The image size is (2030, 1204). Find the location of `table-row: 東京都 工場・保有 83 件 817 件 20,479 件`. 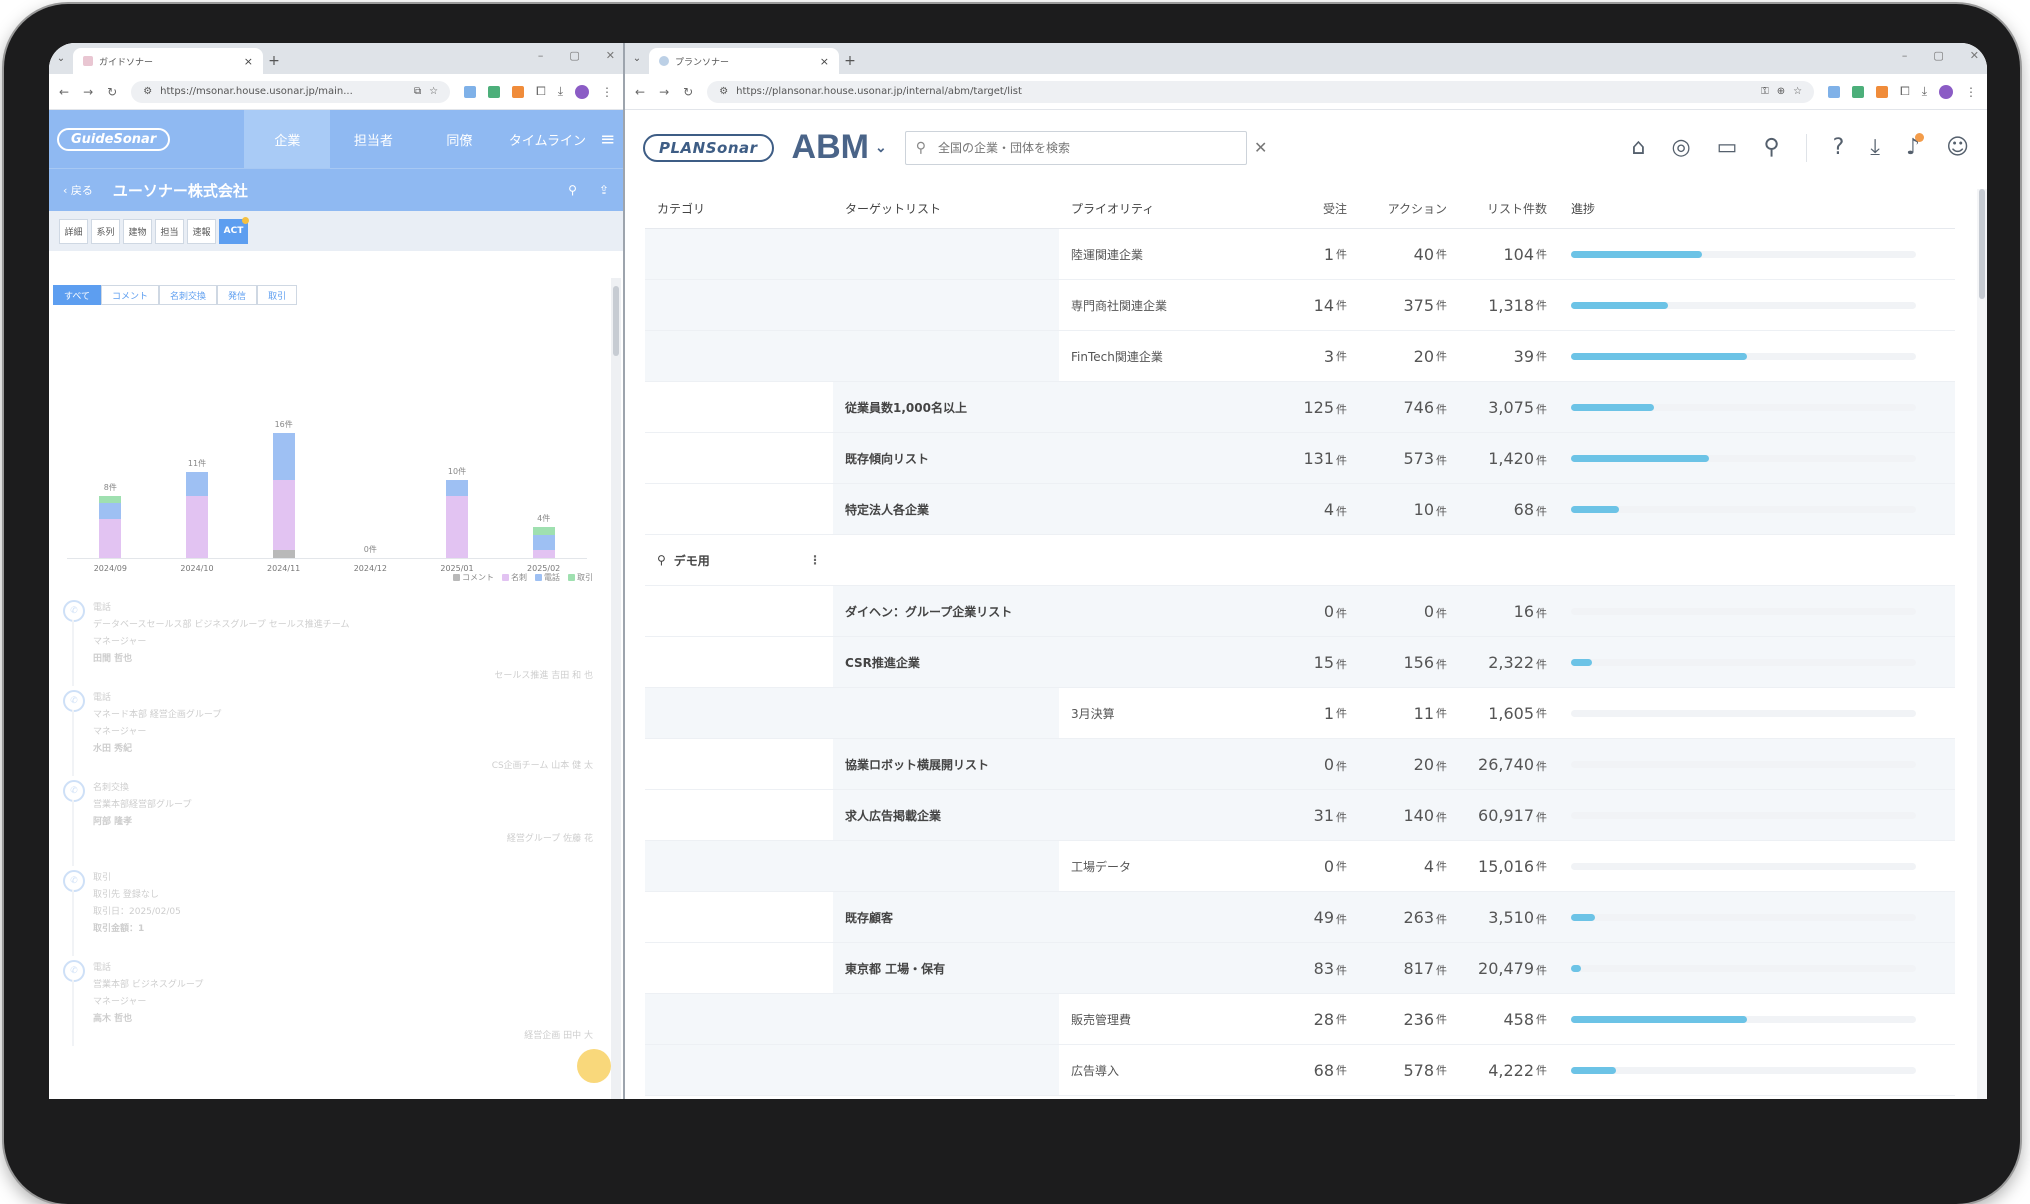

table-row: 東京都 工場・保有 83 件 817 件 20,479 件 is located at coordinates (1300, 968).